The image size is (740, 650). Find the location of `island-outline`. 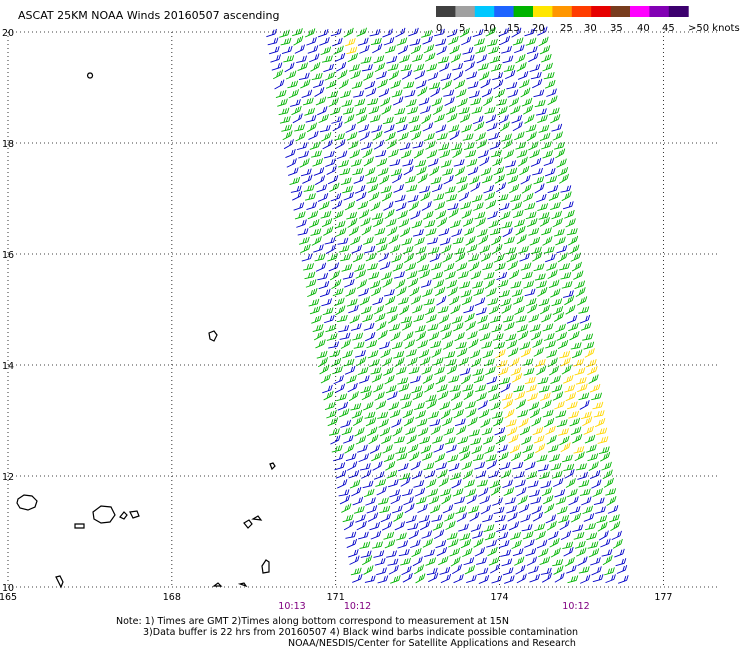

island-outline is located at coordinates (90, 75).